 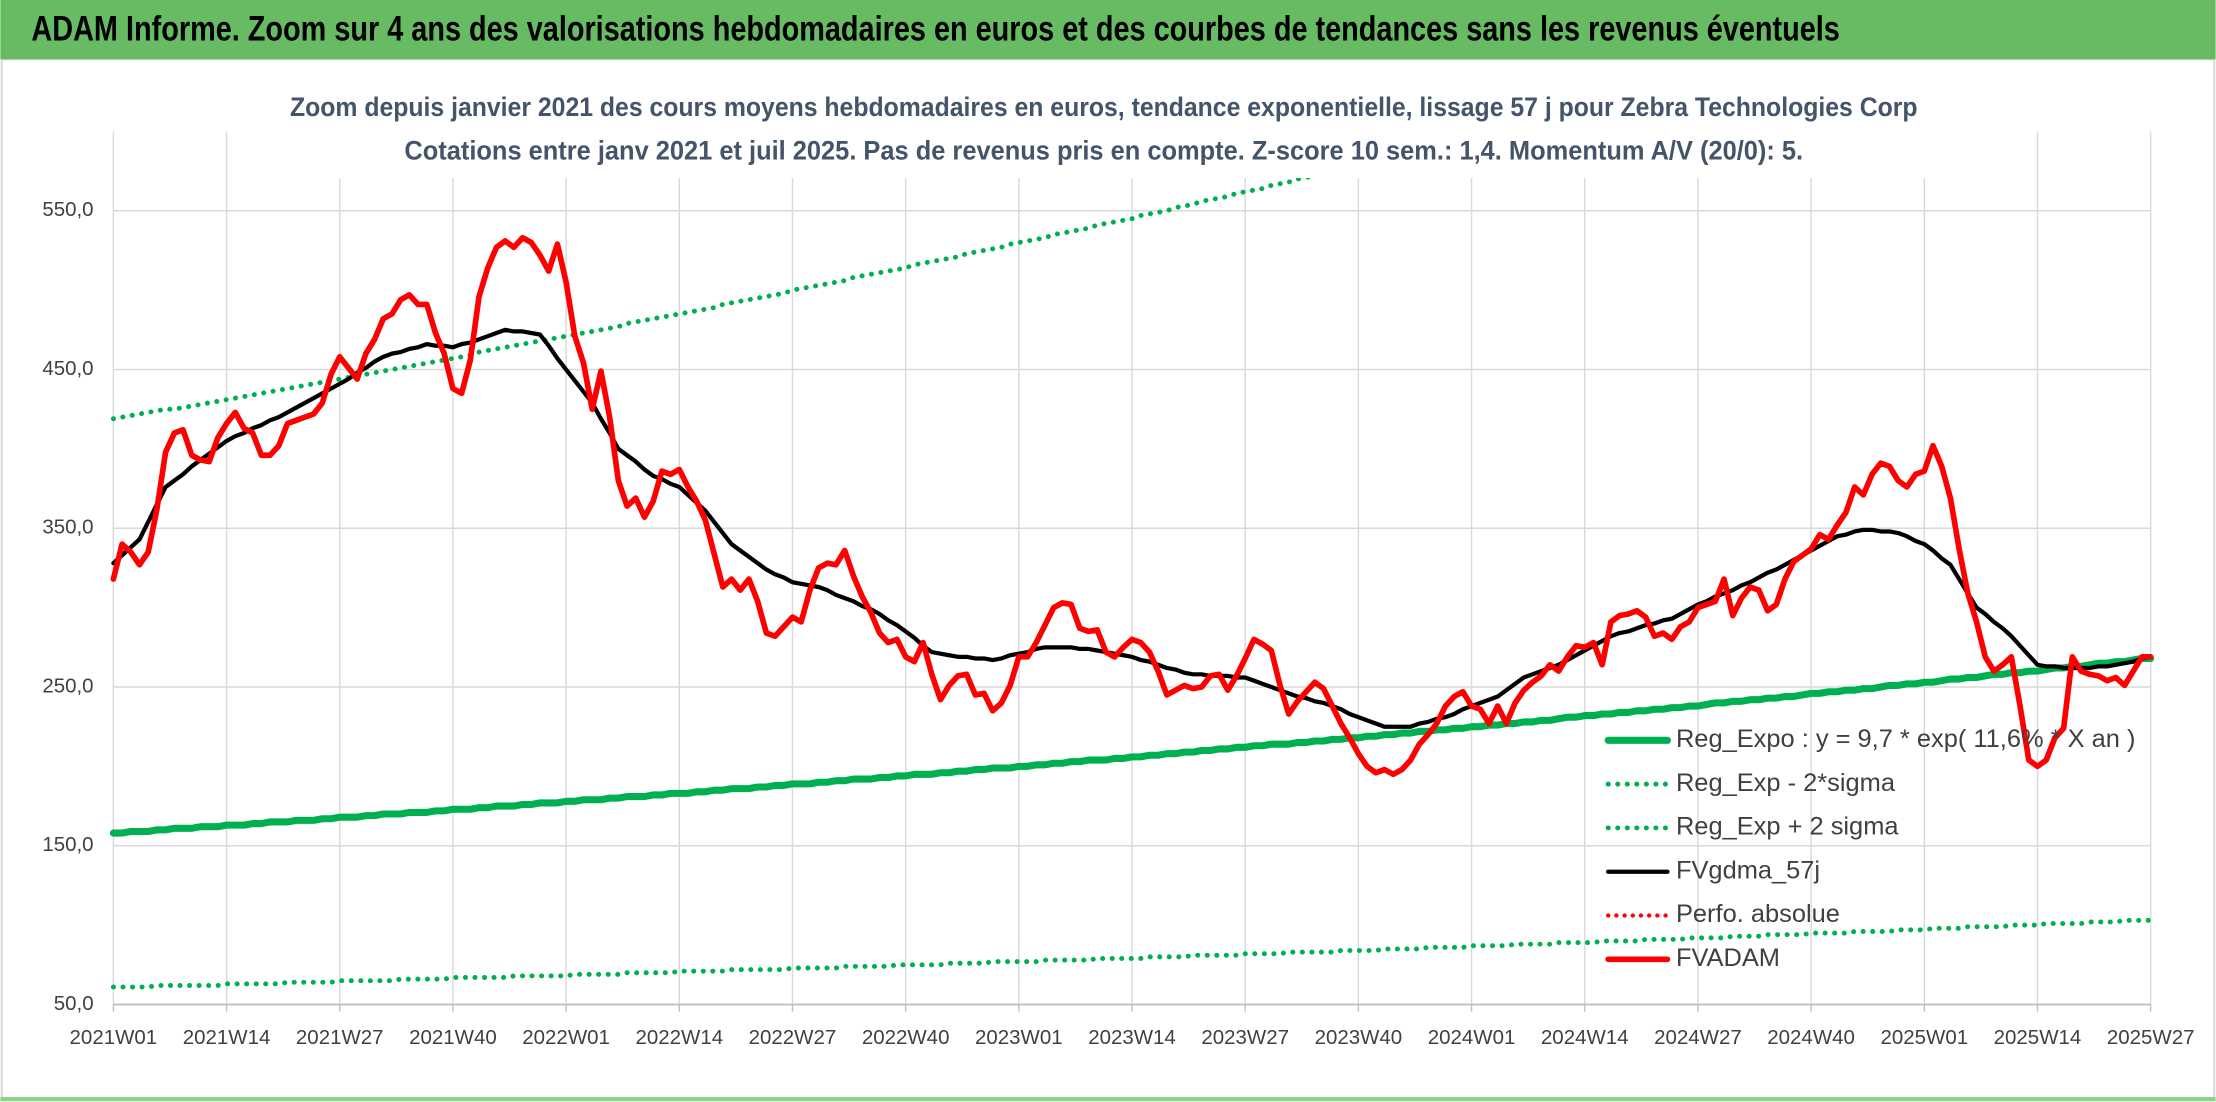 I want to click on x-tick-label: 2024W14, so click(x=1585, y=1037).